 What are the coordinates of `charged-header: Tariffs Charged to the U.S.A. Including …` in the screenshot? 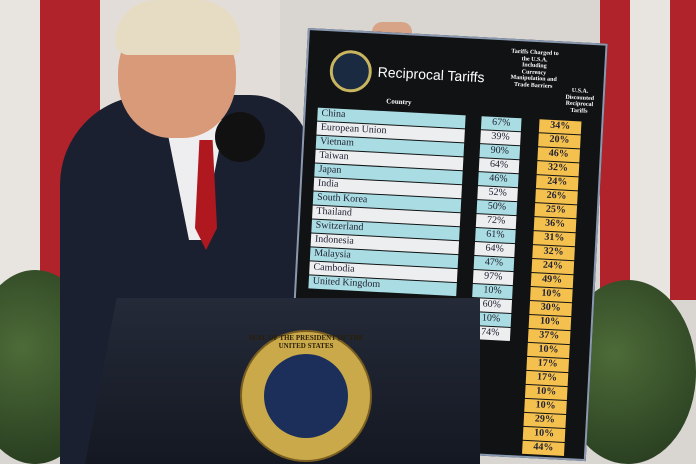 It's located at (534, 69).